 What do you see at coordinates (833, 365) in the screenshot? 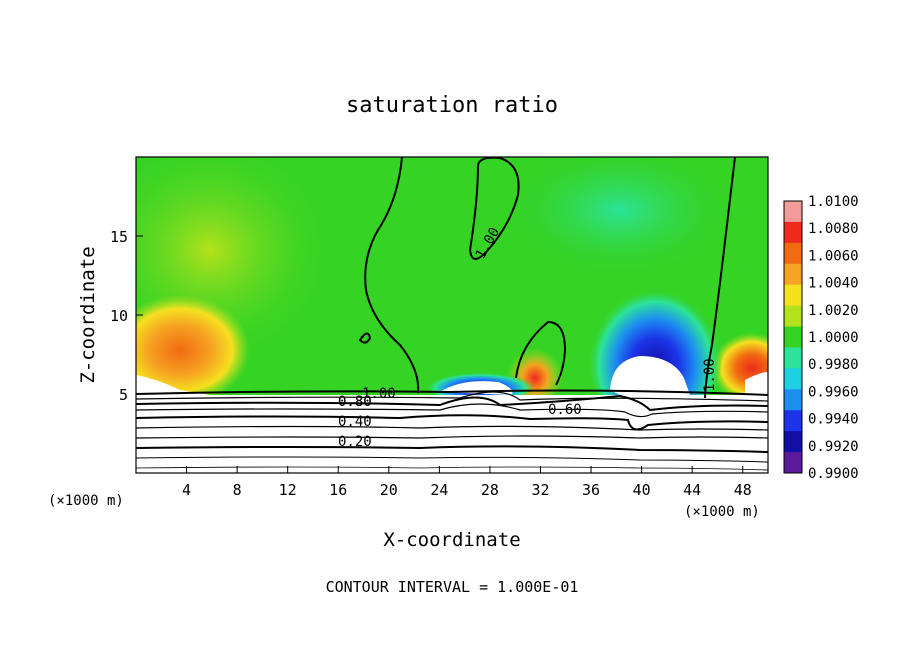
I see `colorbar-label: 0.9980` at bounding box center [833, 365].